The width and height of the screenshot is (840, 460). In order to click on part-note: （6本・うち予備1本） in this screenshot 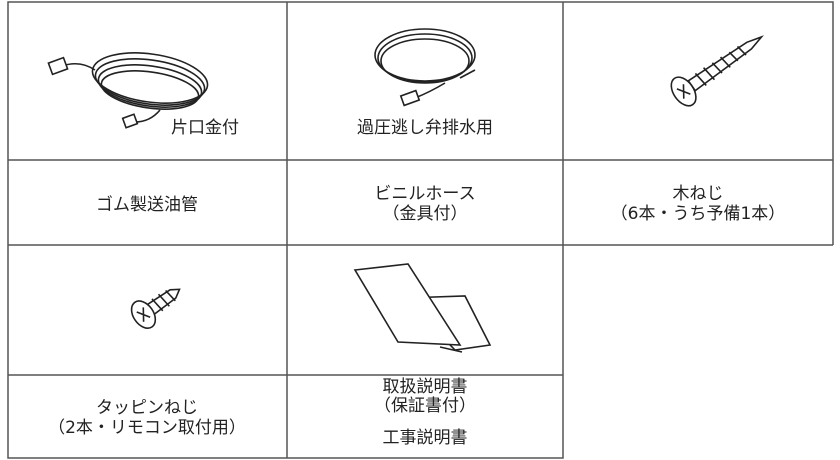, I will do `click(698, 214)`.